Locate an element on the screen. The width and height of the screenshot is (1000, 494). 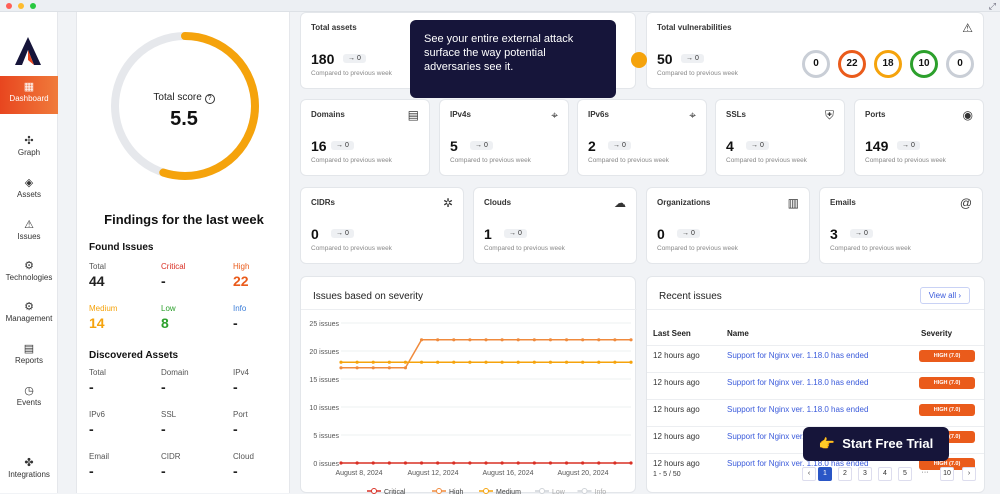
tooltip-hotspot is located at coordinates (639, 60).